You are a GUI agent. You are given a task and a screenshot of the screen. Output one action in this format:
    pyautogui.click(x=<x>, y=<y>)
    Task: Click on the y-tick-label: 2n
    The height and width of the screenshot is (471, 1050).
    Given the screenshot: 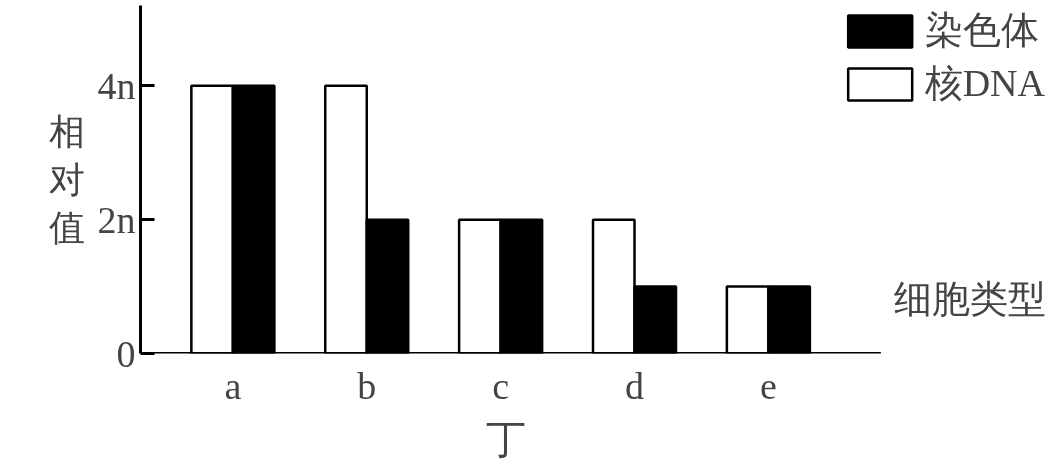 What is the action you would take?
    pyautogui.click(x=116, y=219)
    